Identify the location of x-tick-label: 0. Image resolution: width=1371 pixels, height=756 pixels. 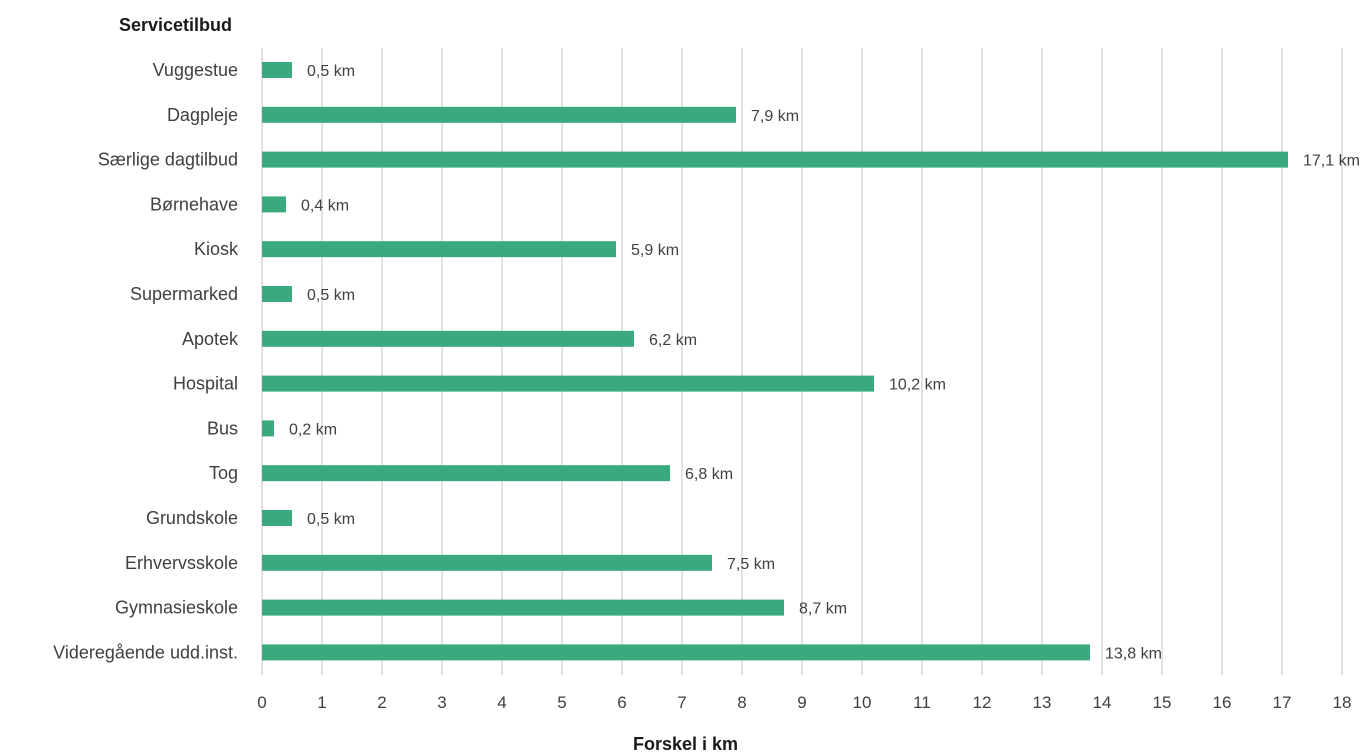
(261, 702).